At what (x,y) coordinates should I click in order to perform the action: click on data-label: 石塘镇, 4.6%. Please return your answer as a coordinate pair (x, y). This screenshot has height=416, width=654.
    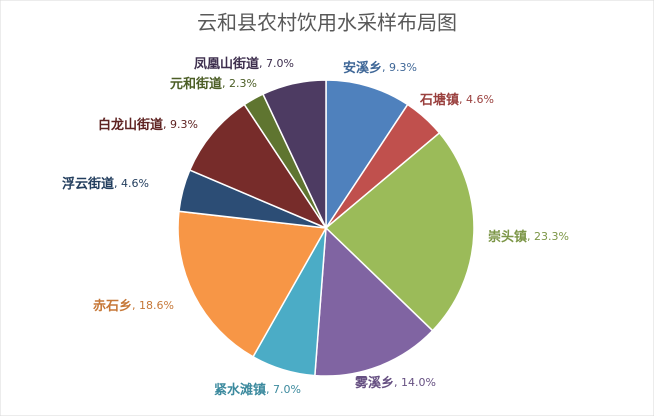
    Looking at the image, I should click on (456, 100).